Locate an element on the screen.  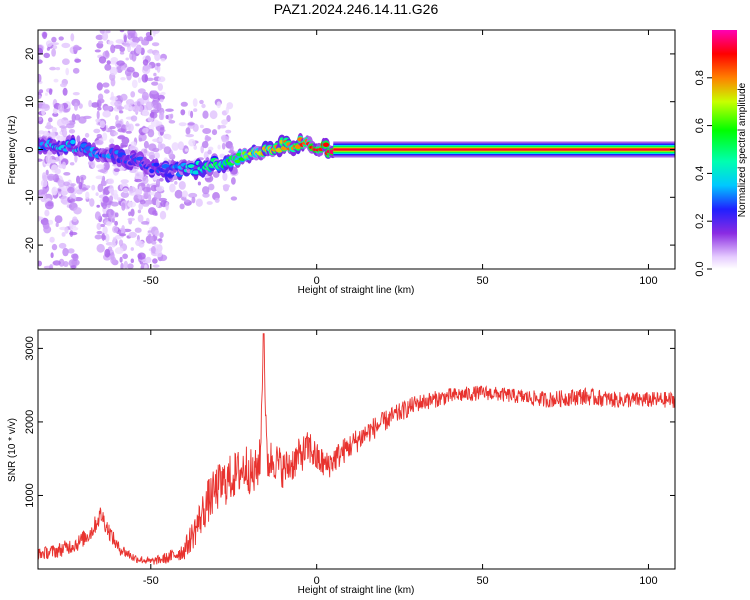
heatmap-ridge-blob is located at coordinates (73, 142).